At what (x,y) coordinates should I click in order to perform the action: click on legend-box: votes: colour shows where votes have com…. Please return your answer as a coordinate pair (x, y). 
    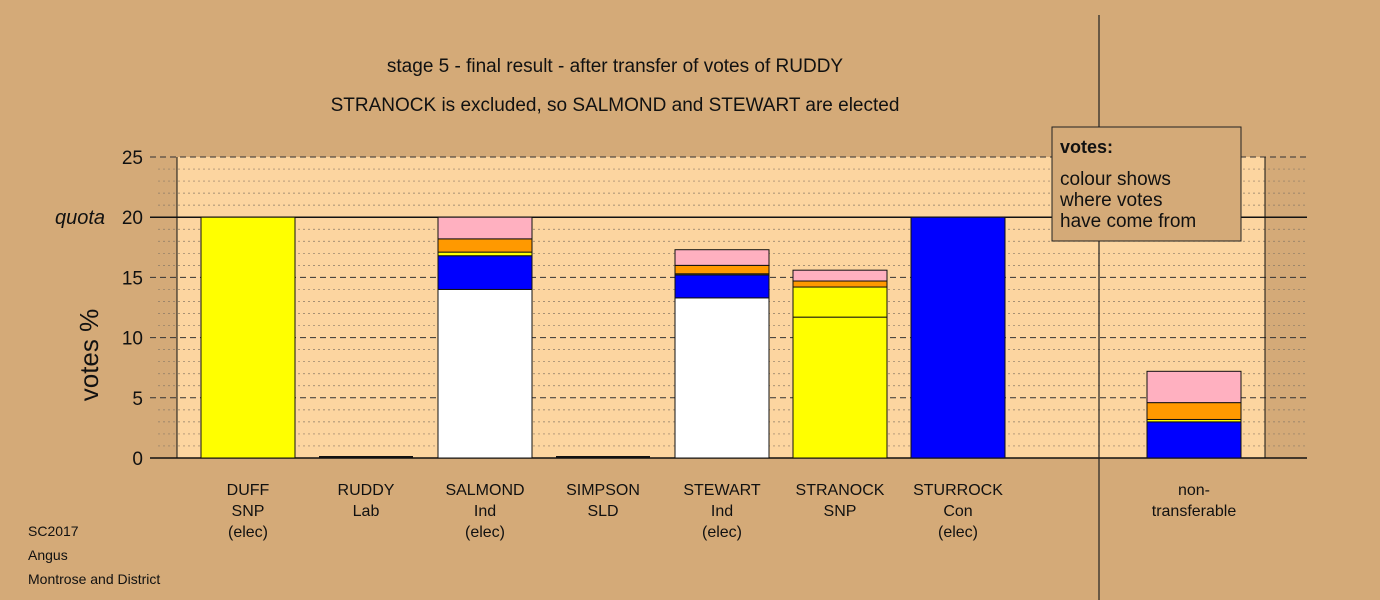
    Looking at the image, I should click on (1146, 184).